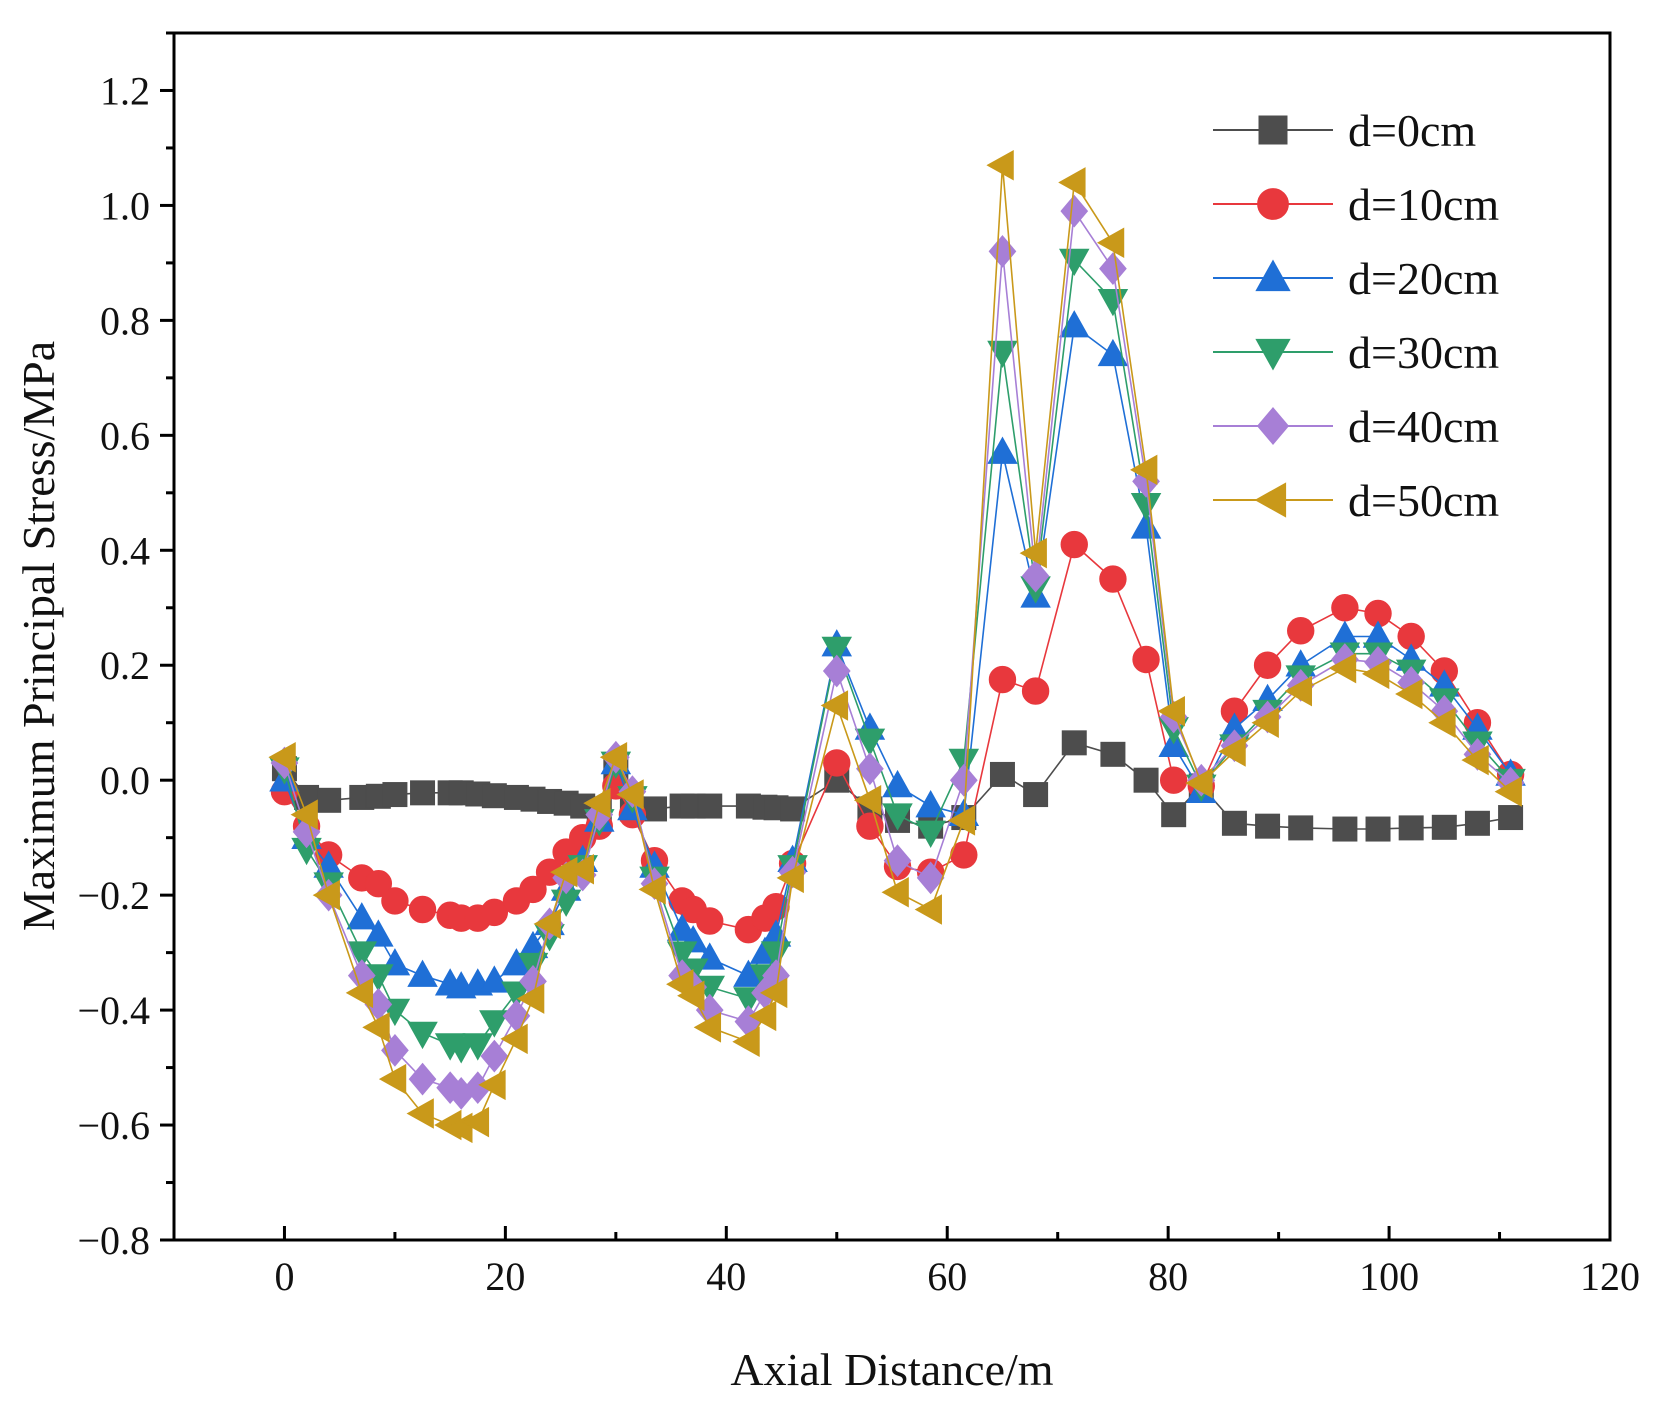 This screenshot has width=1659, height=1402. Describe the element at coordinates (125, 90) in the screenshot. I see `y-tick-label: 1.2` at that location.